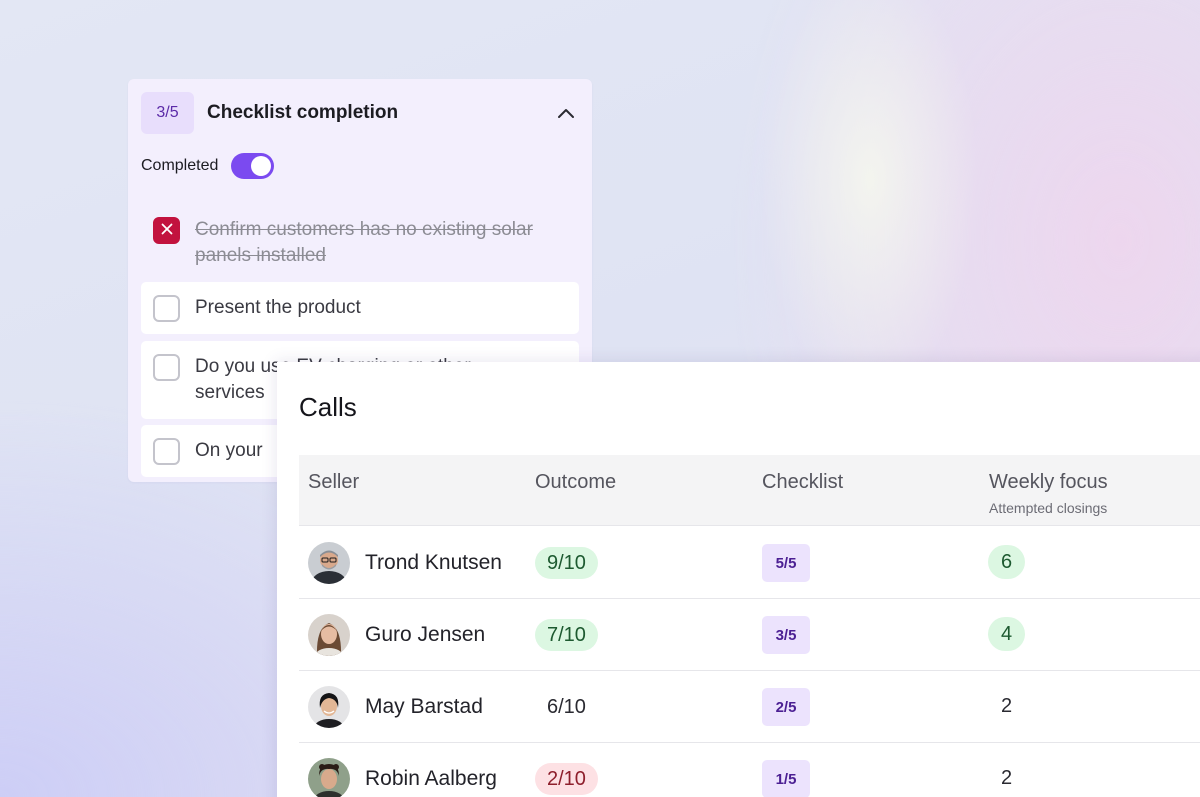 The width and height of the screenshot is (1200, 797). I want to click on outcome-badge: 2/10, so click(566, 779).